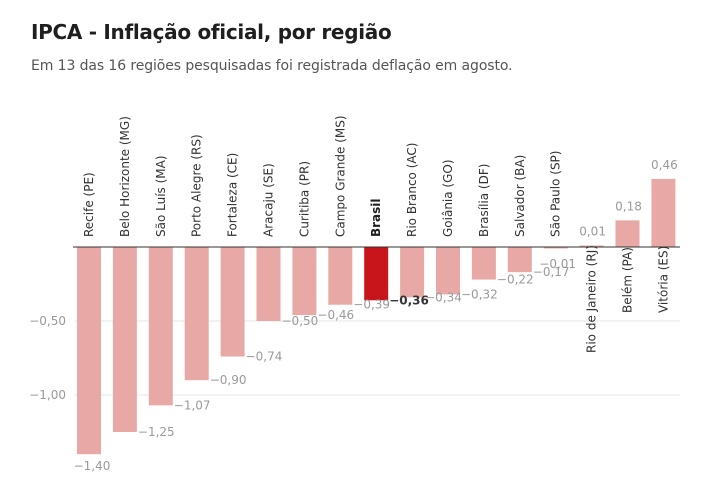 This screenshot has height=491, width=706. I want to click on category-label: Goiânia (GO), so click(448, 198).